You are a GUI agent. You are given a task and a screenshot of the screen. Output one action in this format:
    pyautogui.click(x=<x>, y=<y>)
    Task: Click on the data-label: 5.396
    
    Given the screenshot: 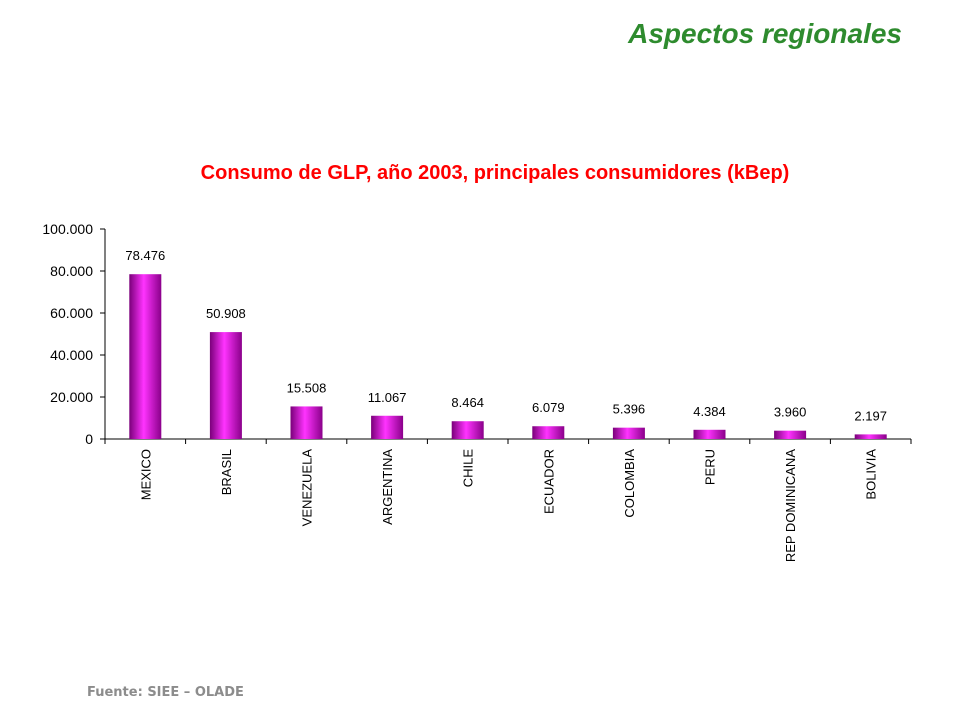 What is the action you would take?
    pyautogui.click(x=629, y=409)
    